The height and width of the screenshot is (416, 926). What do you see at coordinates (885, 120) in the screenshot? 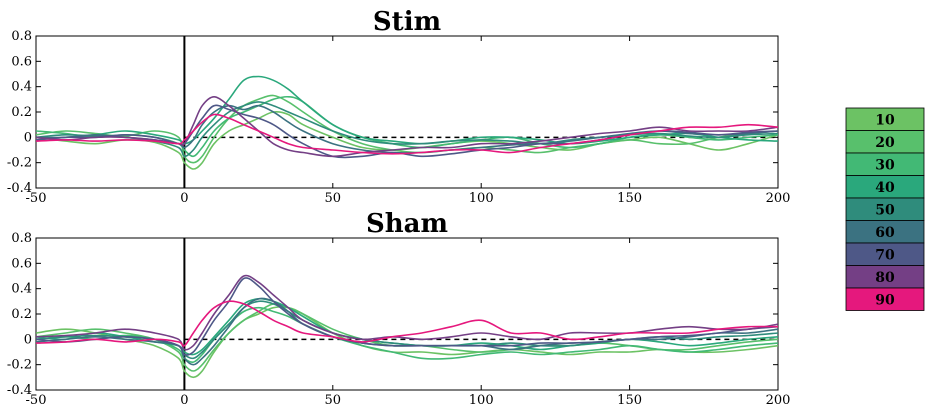
I see `legend-label: 10` at bounding box center [885, 120].